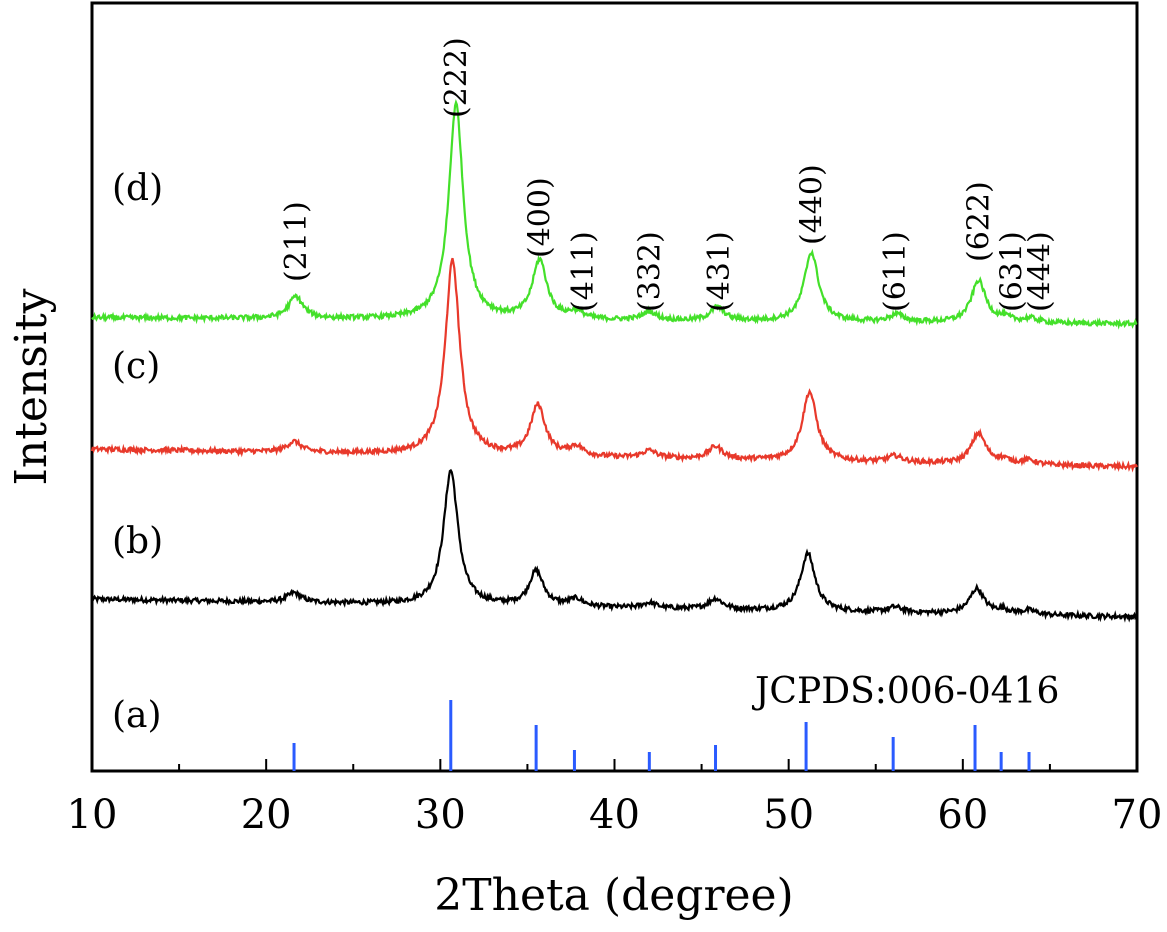  I want to click on peak-label: (622), so click(979, 221).